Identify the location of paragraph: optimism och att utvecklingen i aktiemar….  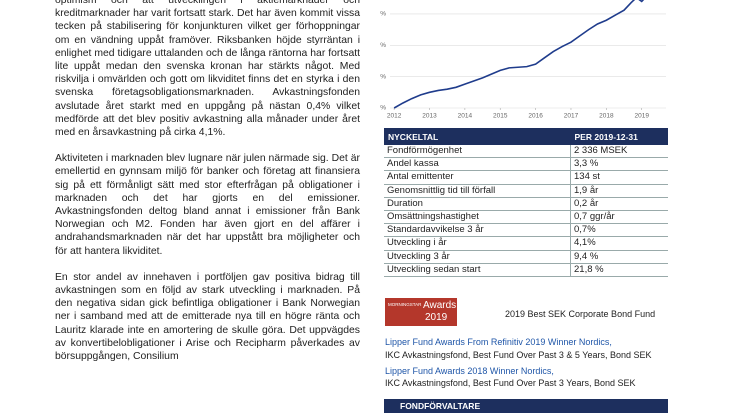
(207, 69).